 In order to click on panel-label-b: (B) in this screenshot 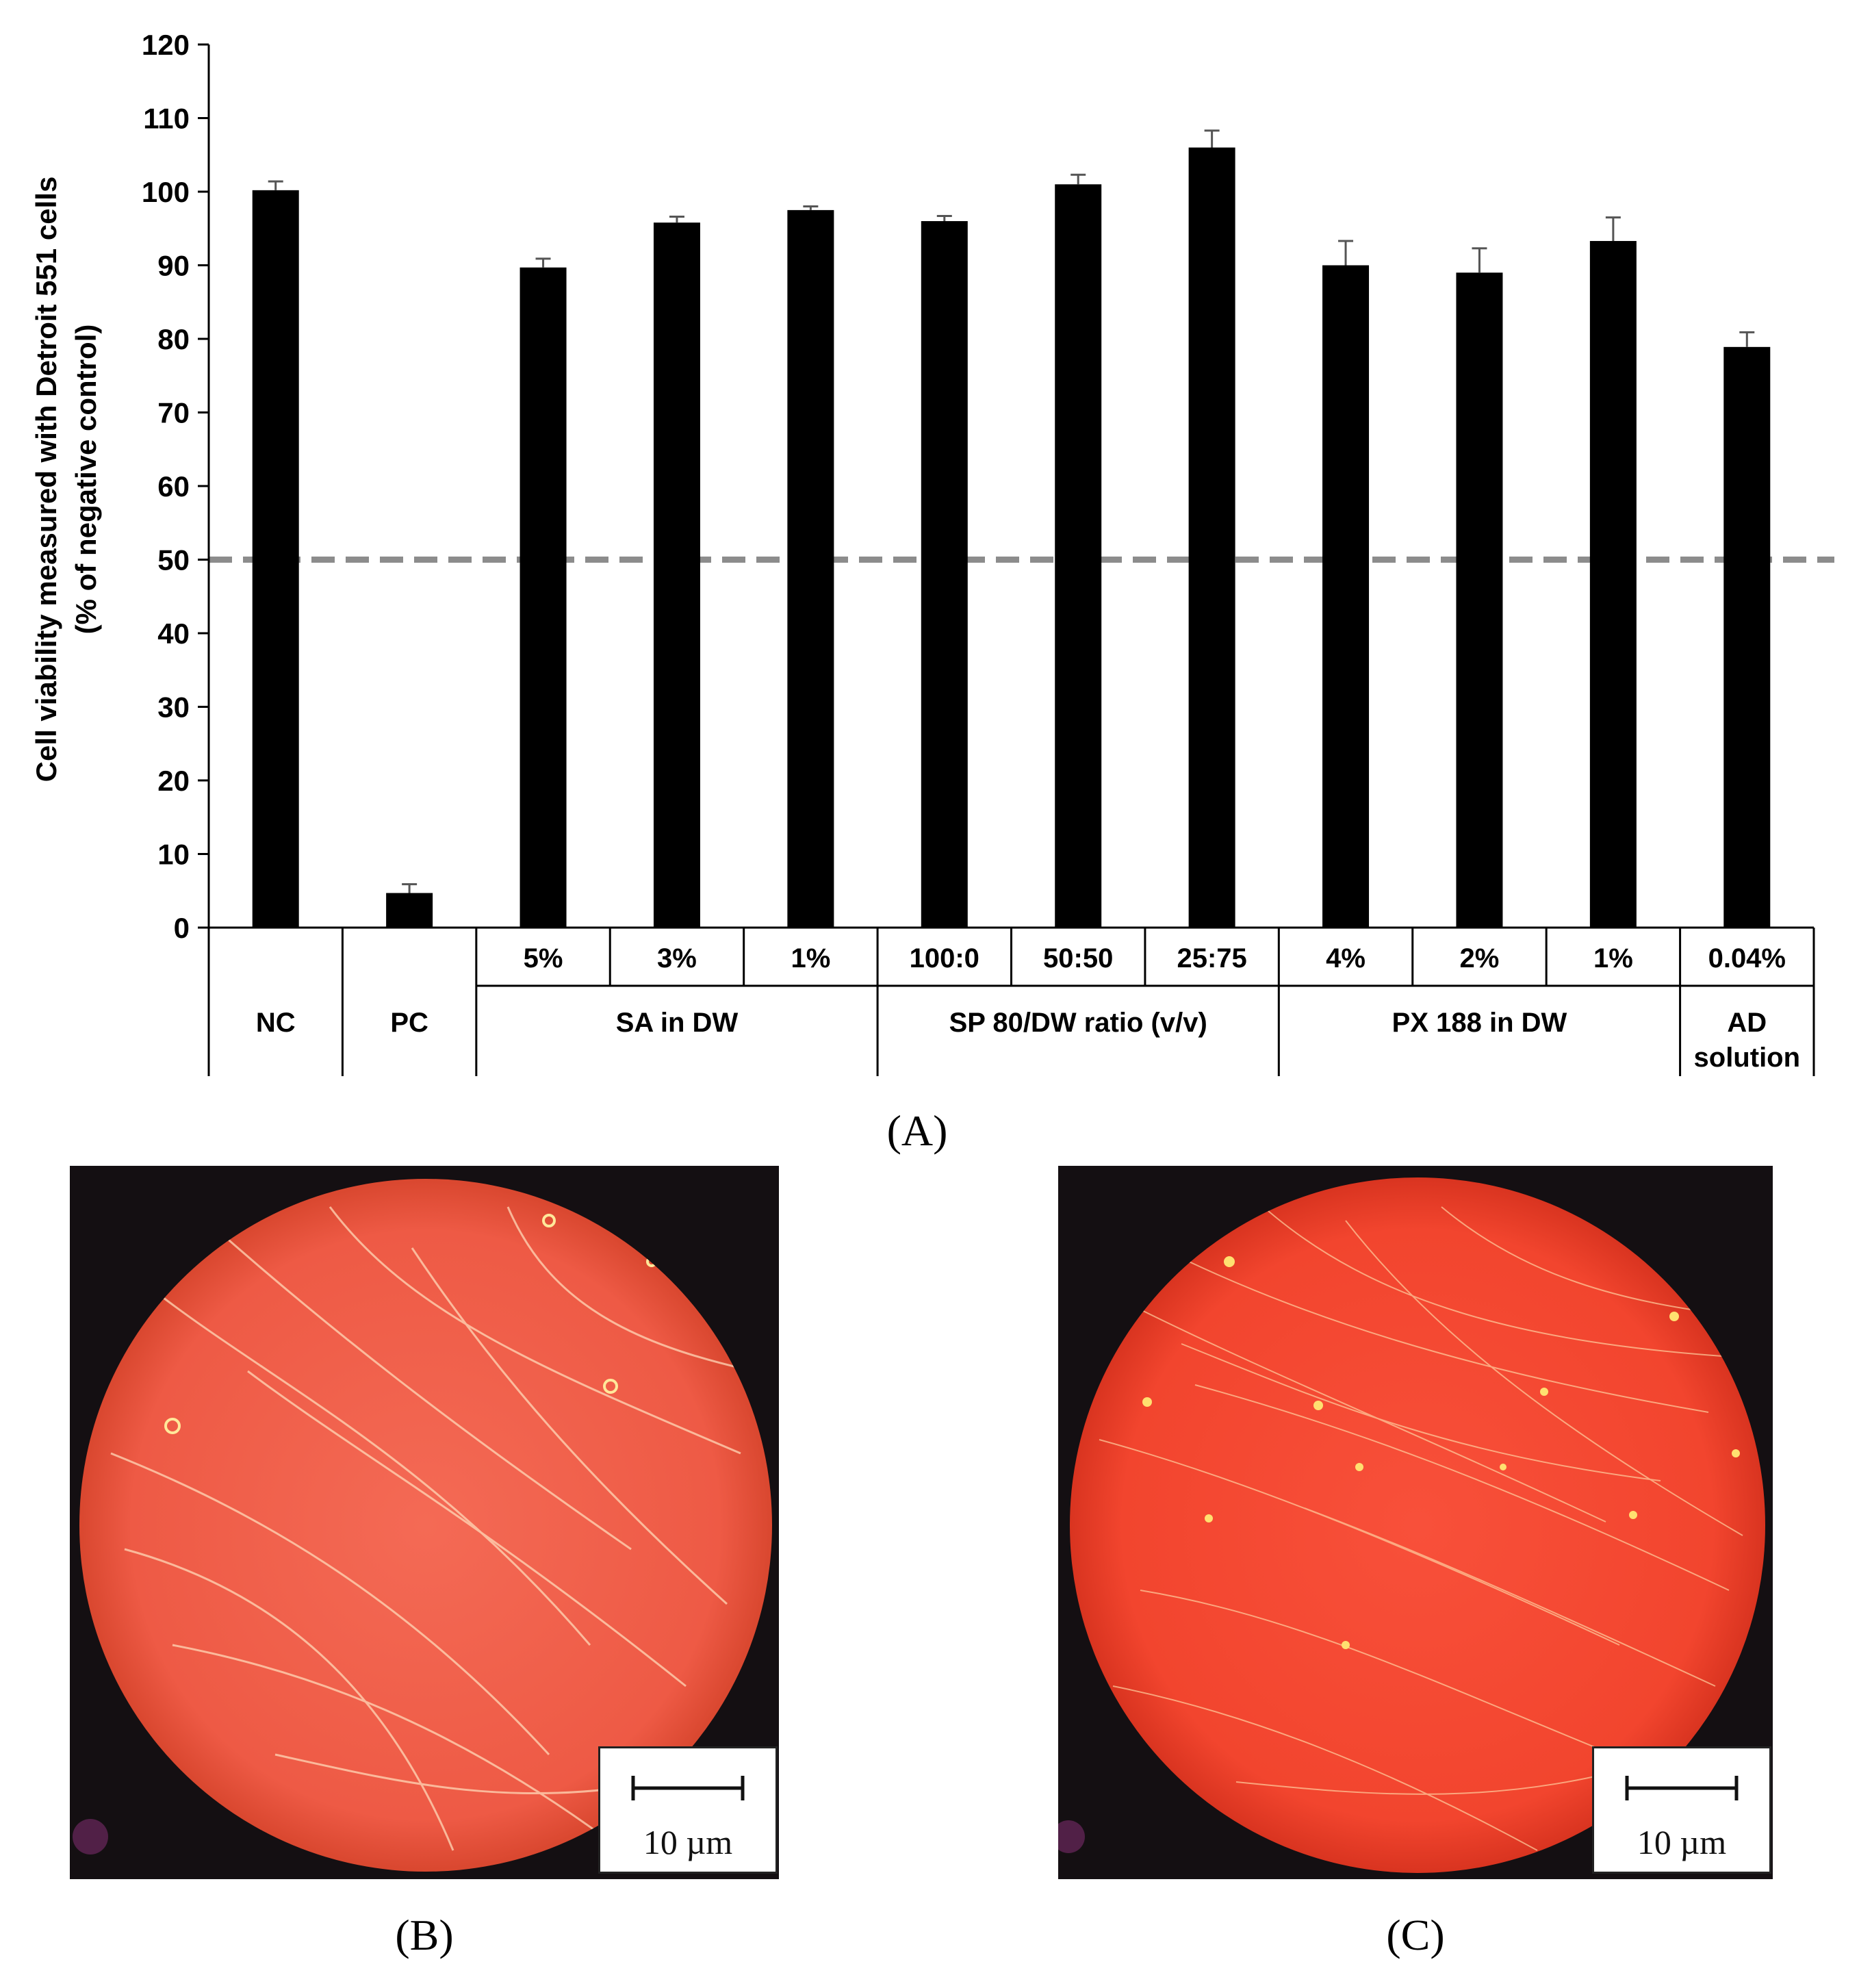, I will do `click(424, 1935)`.